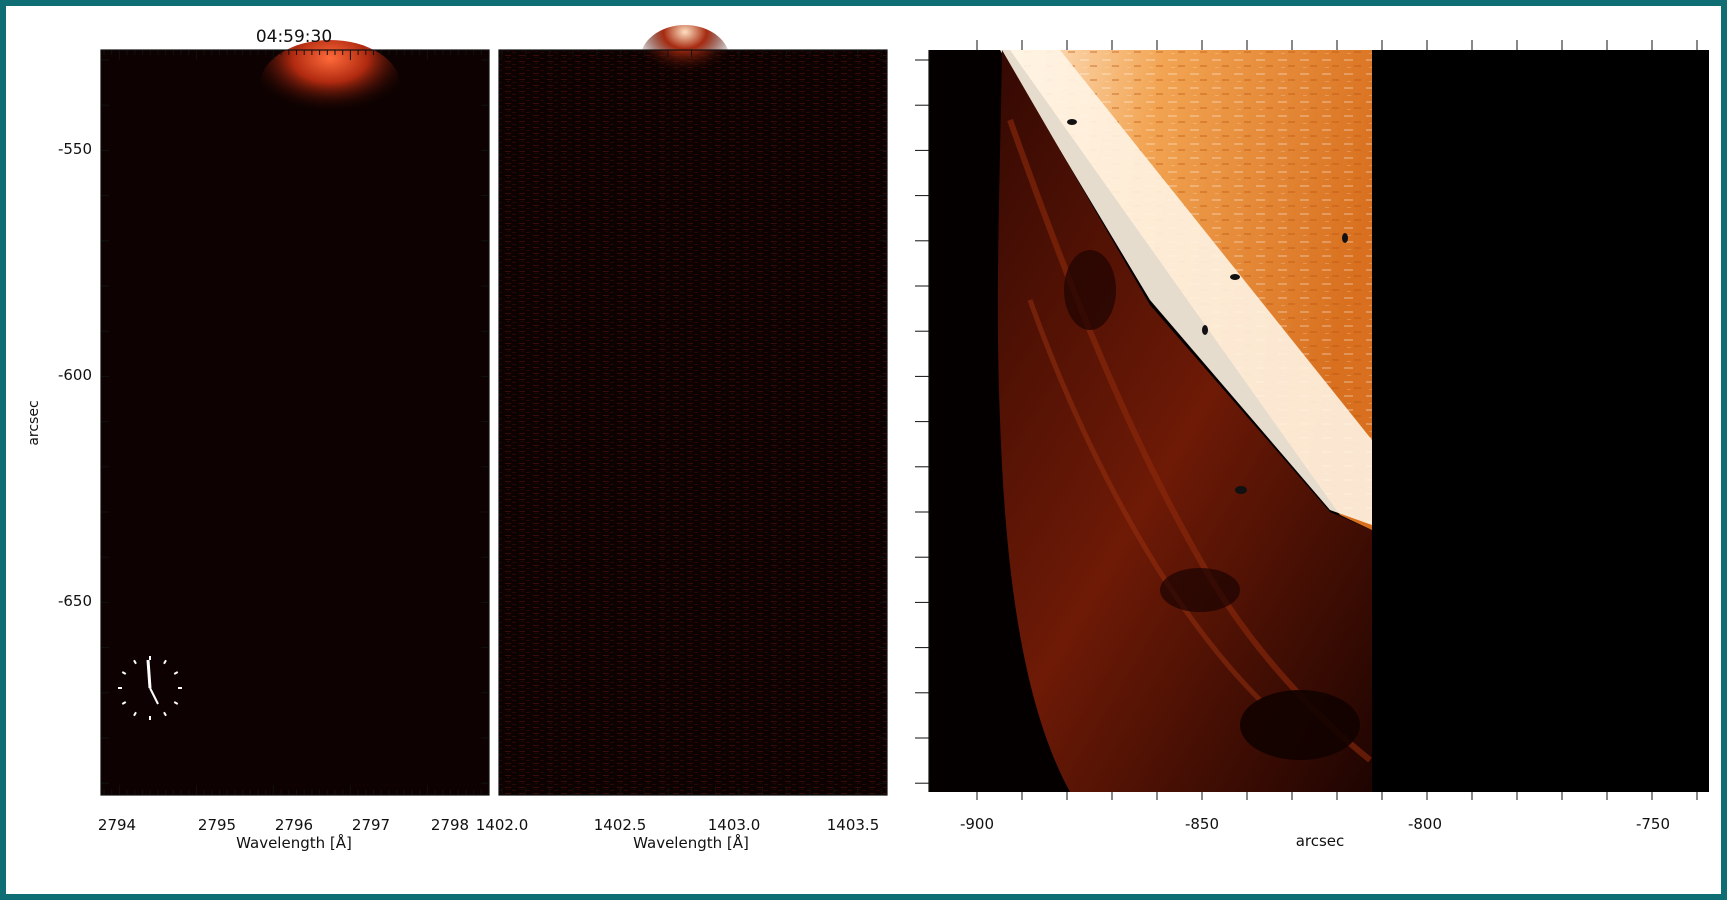 The height and width of the screenshot is (900, 1727). Describe the element at coordinates (75, 375) in the screenshot. I see `mg-ytick-label: -600` at that location.